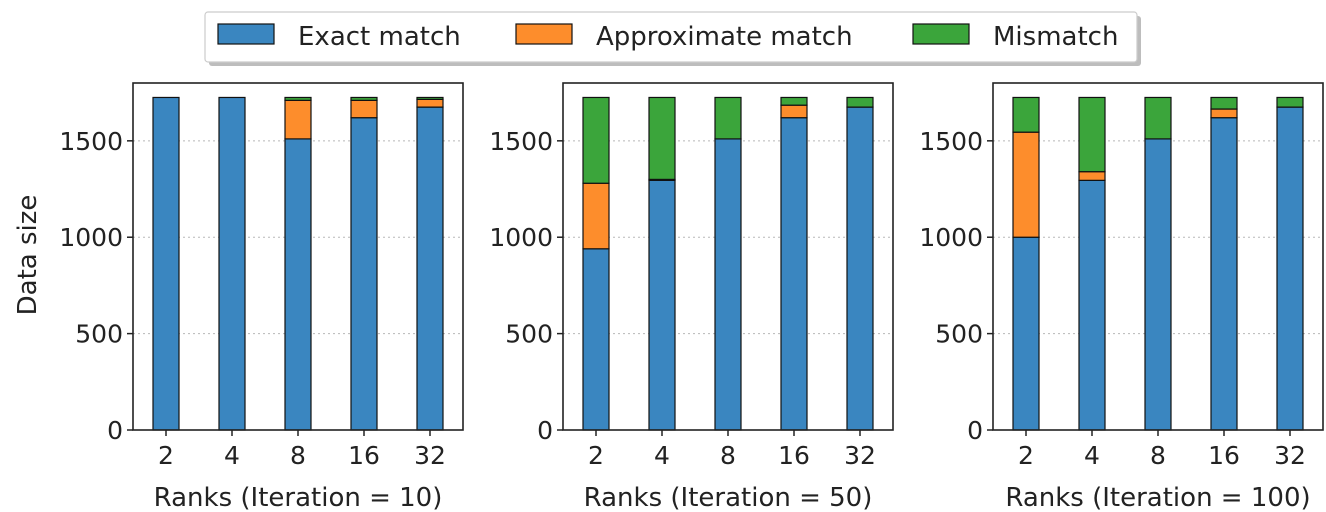 The height and width of the screenshot is (512, 1326). What do you see at coordinates (941, 34) in the screenshot?
I see `legend-swatch-mismatch` at bounding box center [941, 34].